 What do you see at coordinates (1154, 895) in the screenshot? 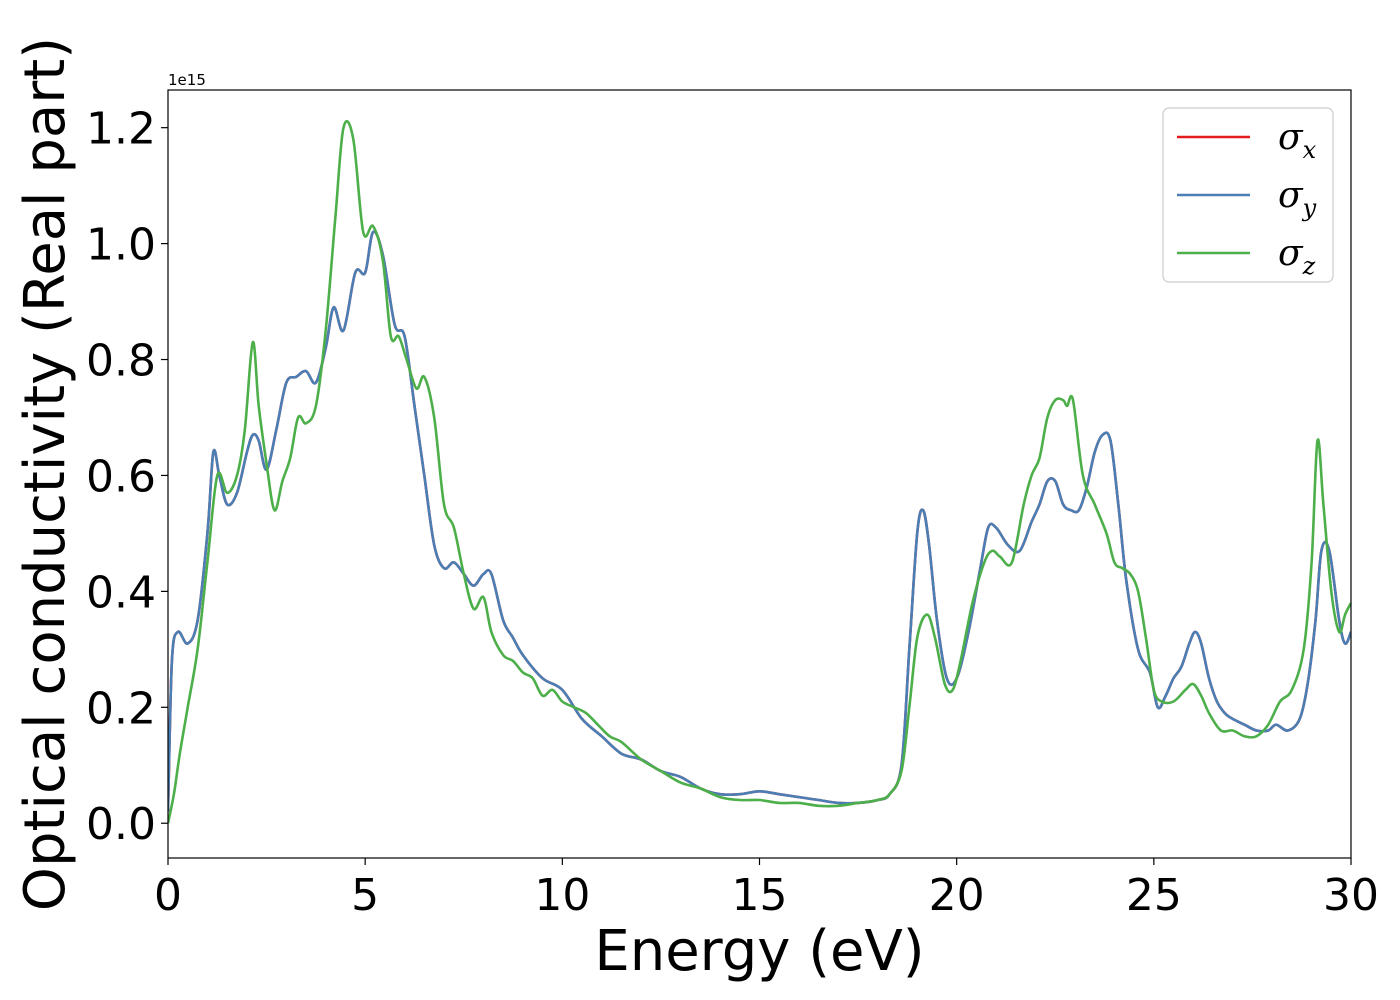
I see `x-tick-label: 25` at bounding box center [1154, 895].